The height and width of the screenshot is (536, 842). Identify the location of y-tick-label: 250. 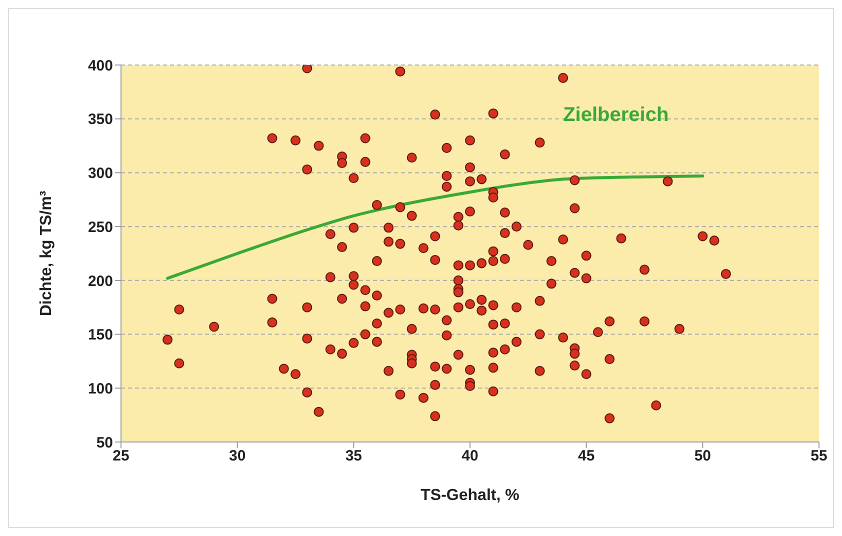
(100, 227).